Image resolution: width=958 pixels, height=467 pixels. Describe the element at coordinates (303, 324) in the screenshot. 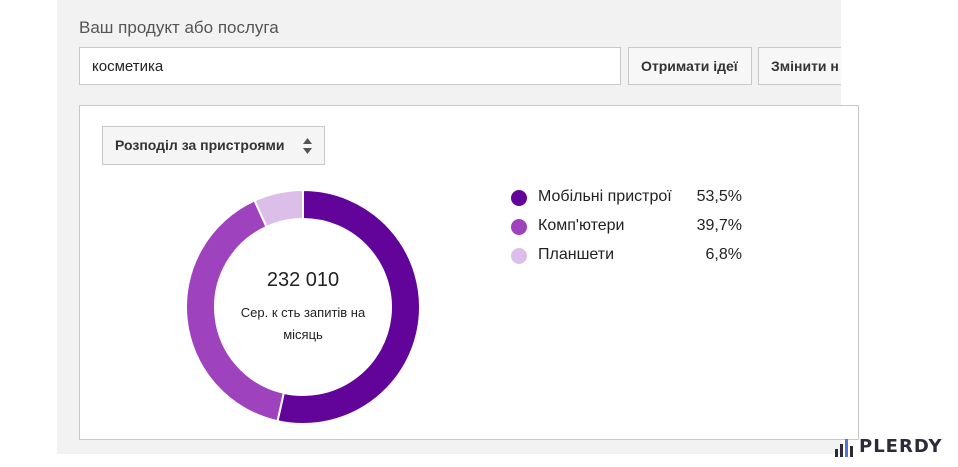

I see `total-caption: Сер. к сть запитів на місяць` at that location.